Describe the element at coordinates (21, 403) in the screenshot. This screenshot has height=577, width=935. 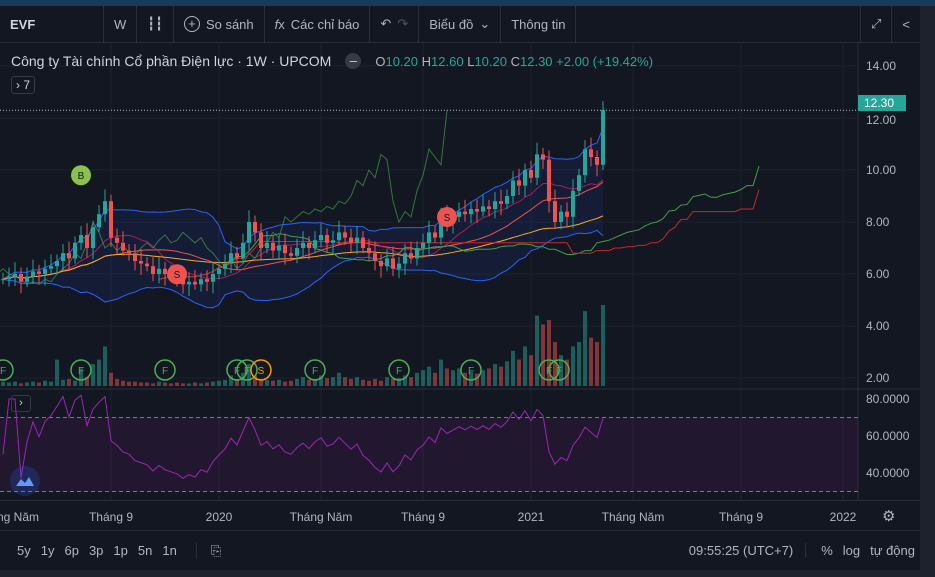
I see `rsi-legend-toggle: ›` at that location.